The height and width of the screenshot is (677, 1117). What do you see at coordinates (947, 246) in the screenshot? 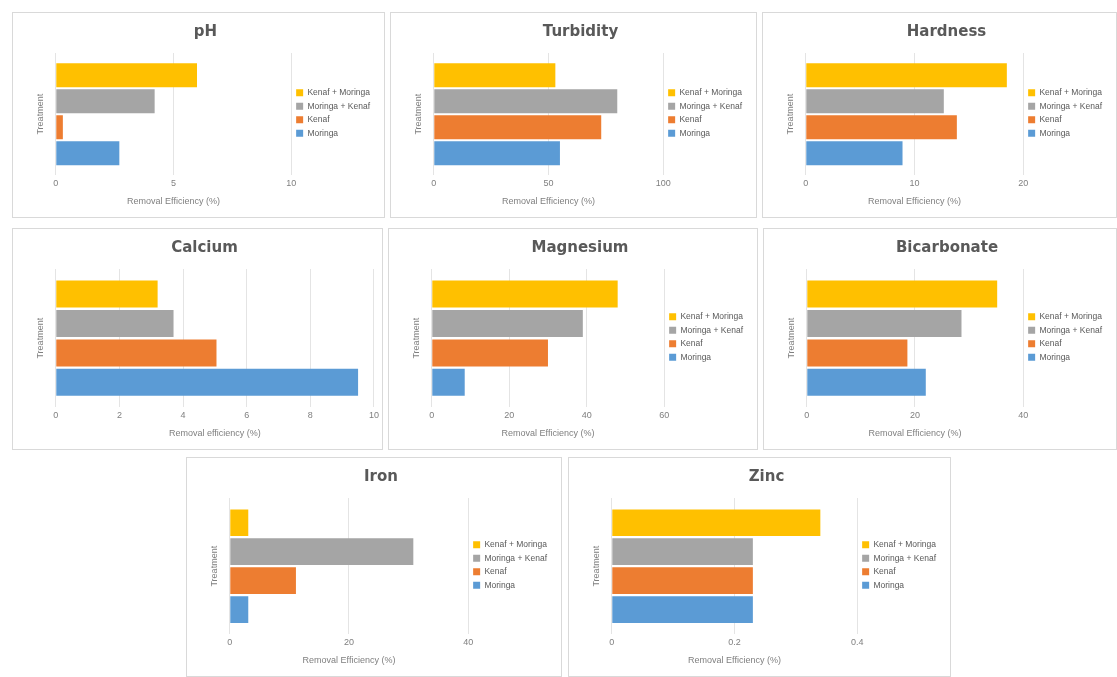
I see `chart-title: Bicarbonate` at bounding box center [947, 246].